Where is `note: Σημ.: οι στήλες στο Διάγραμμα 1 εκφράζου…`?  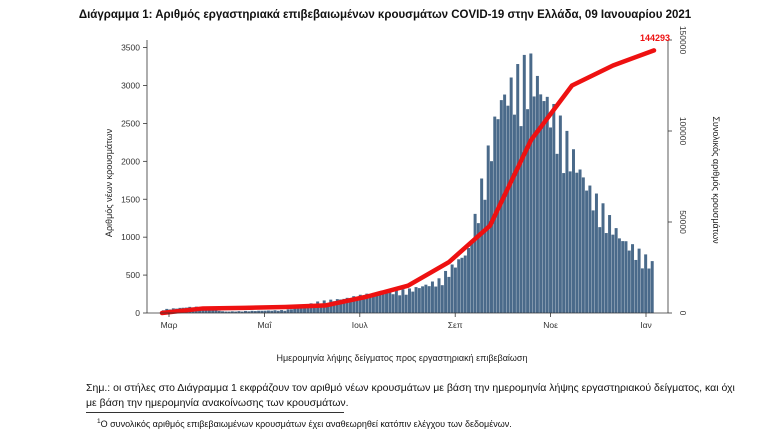 note: Σημ.: οι στήλες στο Διάγραμμα 1 εκφράζου… is located at coordinates (410, 395).